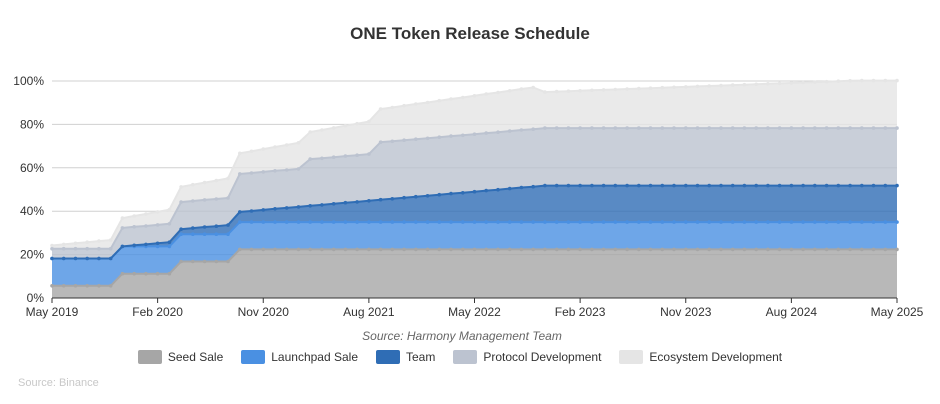 This screenshot has width=940, height=404. What do you see at coordinates (700, 357) in the screenshot?
I see `legend-item-ecosystem-development: Ecosystem Development` at bounding box center [700, 357].